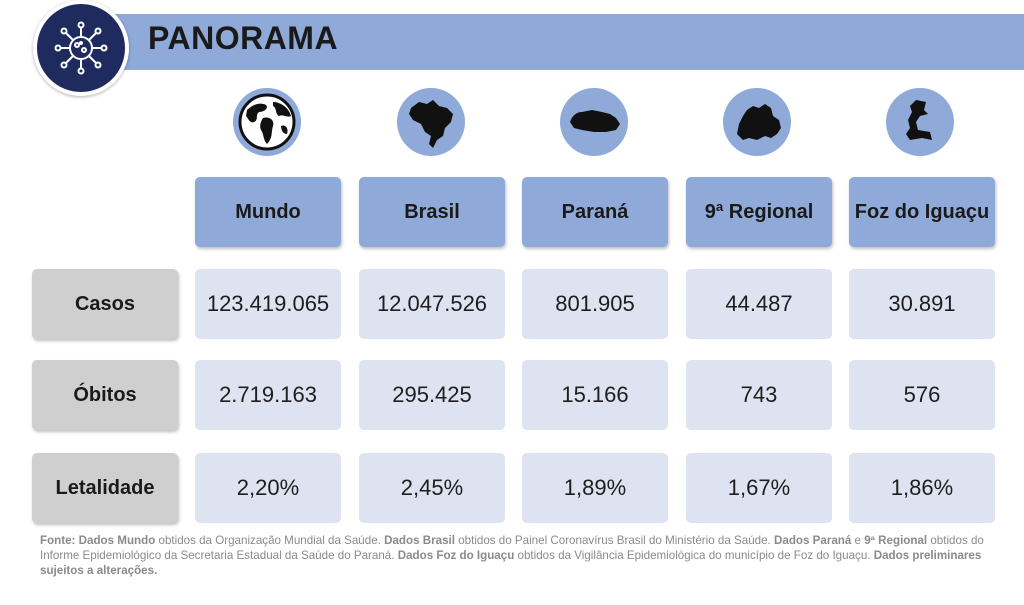 The height and width of the screenshot is (605, 1024). Describe the element at coordinates (759, 212) in the screenshot. I see `column-header-9a-regional: 9ª Regional` at that location.